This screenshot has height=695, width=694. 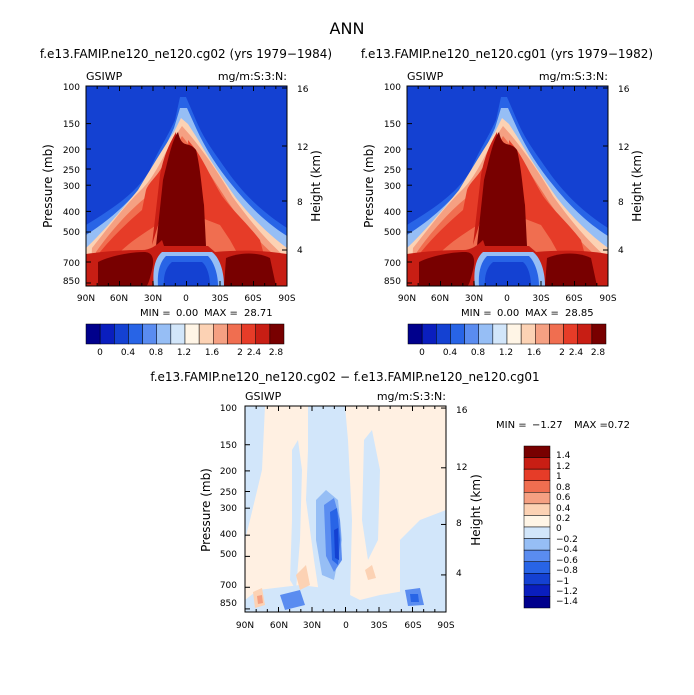 What do you see at coordinates (445, 626) in the screenshot?
I see `x-tick-label: 90S` at bounding box center [445, 626].